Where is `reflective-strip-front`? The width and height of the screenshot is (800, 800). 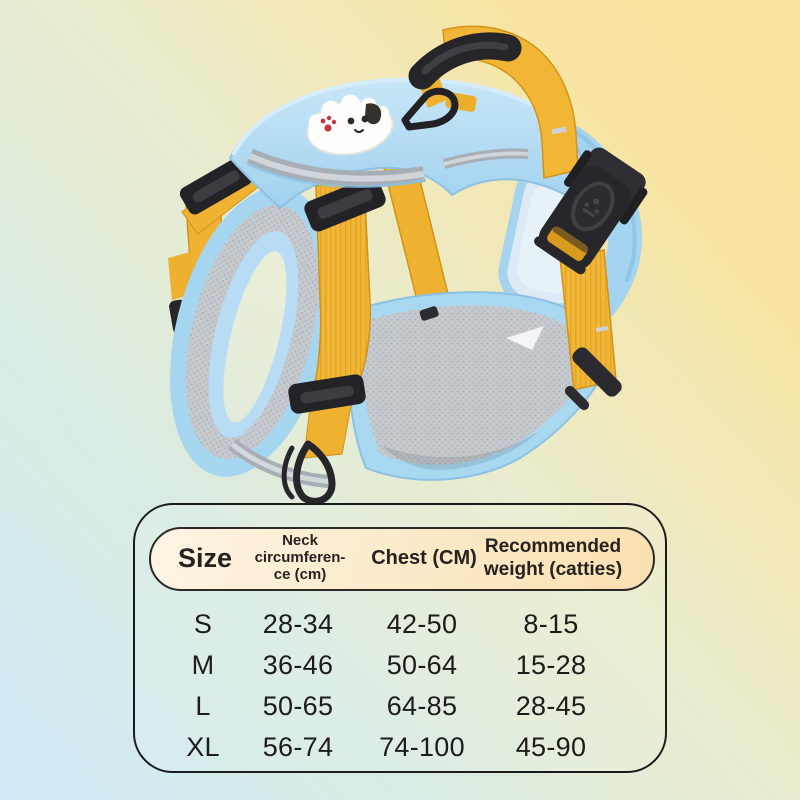 reflective-strip-front is located at coordinates (387, 168).